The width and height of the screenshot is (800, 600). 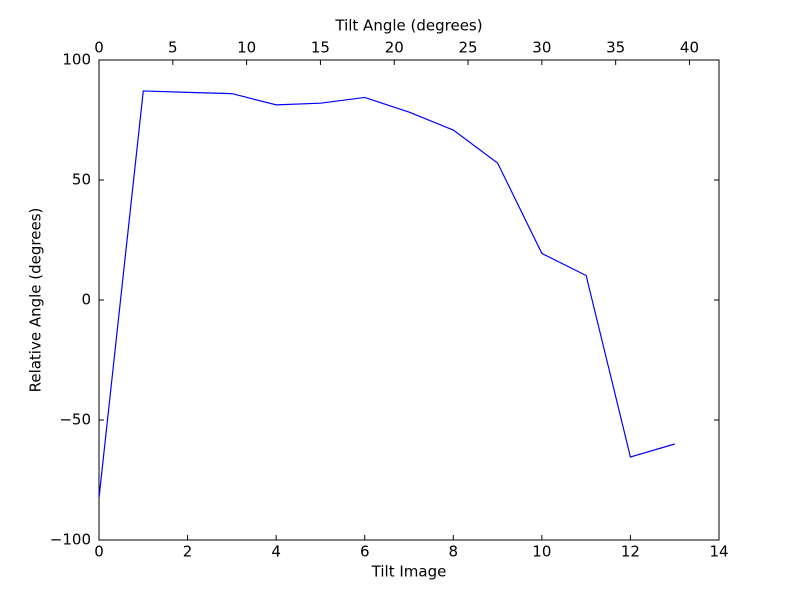 What do you see at coordinates (86, 300) in the screenshot?
I see `y-tick-label: 0` at bounding box center [86, 300].